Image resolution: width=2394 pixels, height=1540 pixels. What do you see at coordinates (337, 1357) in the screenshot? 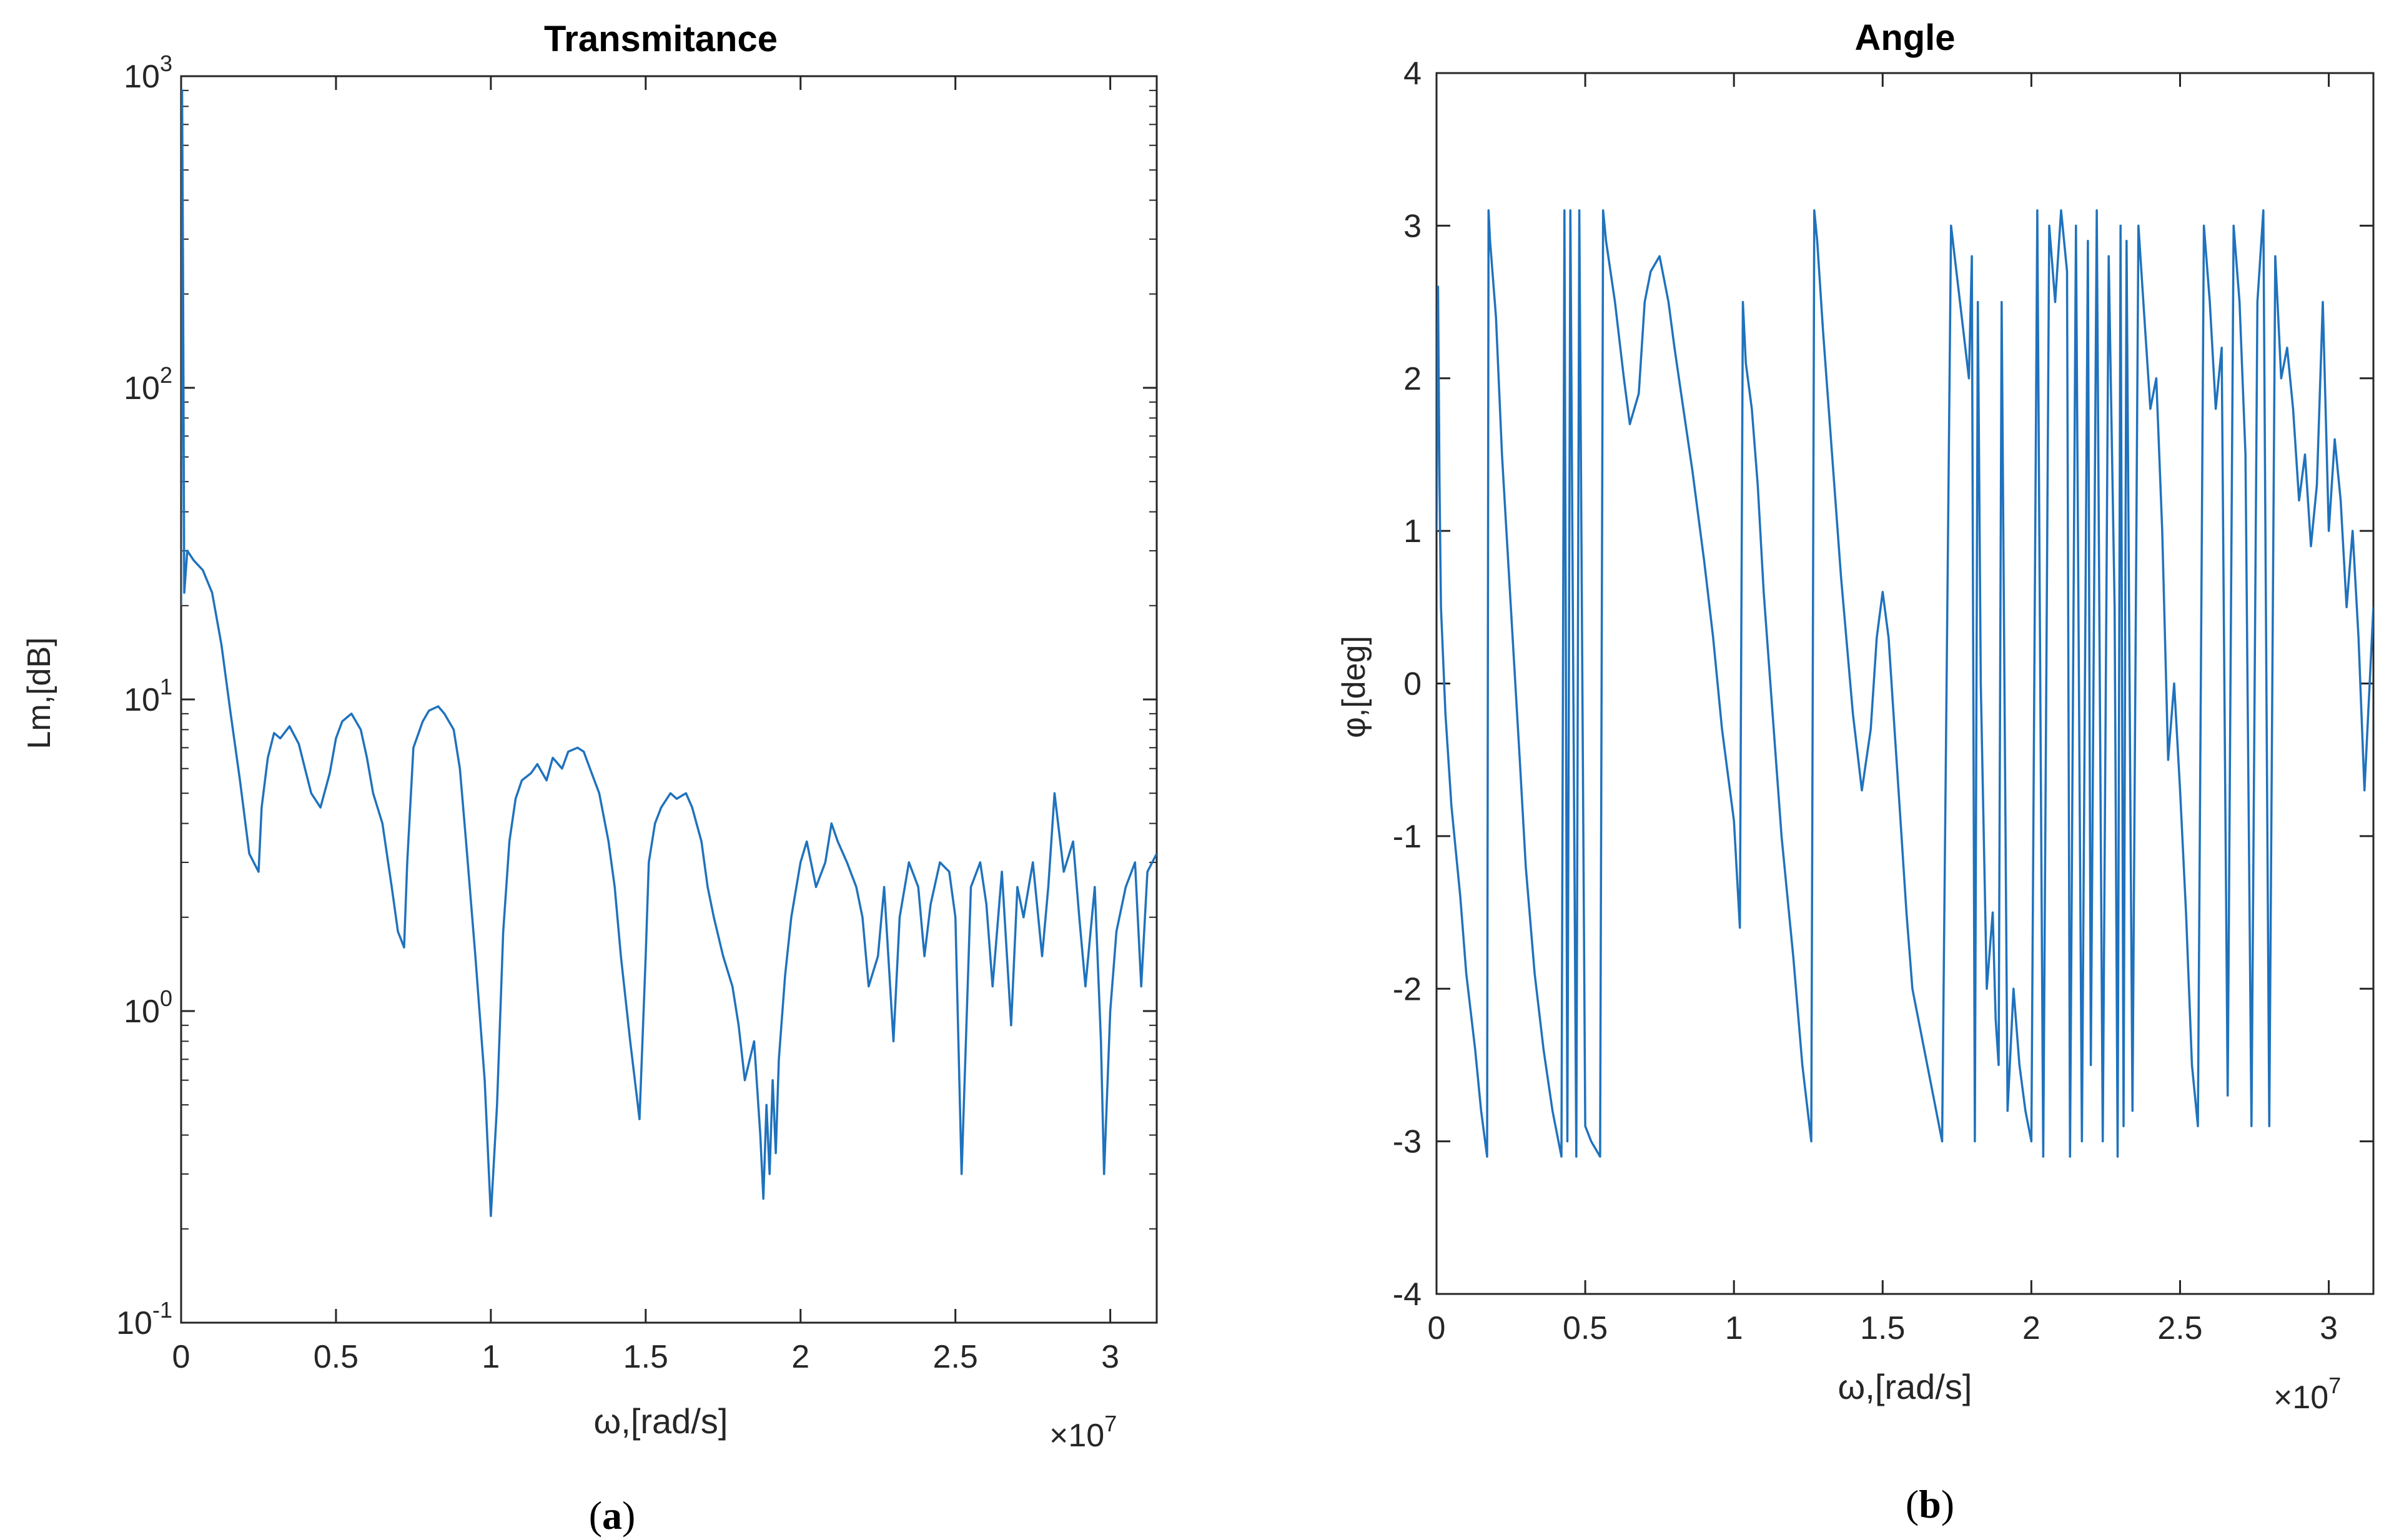
I see `panel-a-xtick-label: 0.5` at bounding box center [337, 1357].